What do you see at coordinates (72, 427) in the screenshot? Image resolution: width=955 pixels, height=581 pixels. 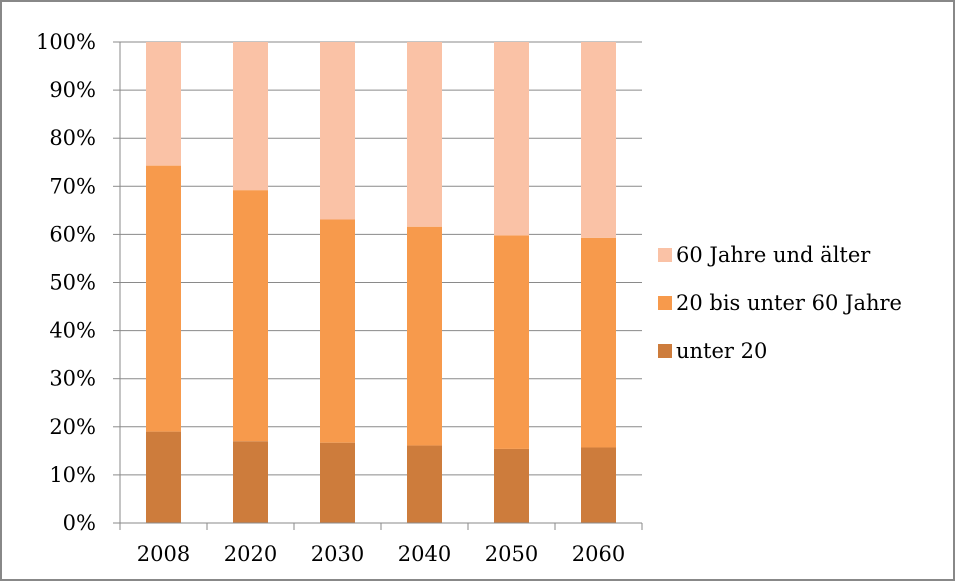 I see `y-tick-label: 20%` at bounding box center [72, 427].